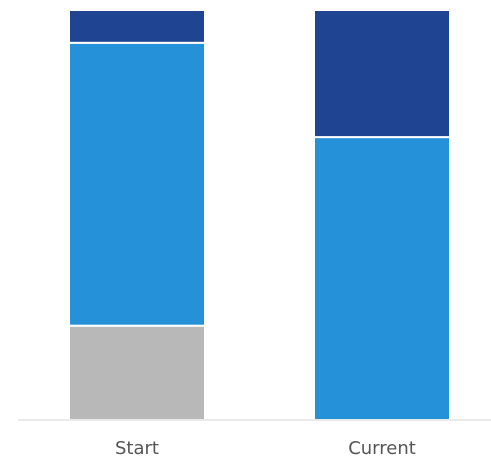 This screenshot has width=491, height=464. What do you see at coordinates (265, 448) in the screenshot?
I see `x-axis-labels: Start Current` at bounding box center [265, 448].